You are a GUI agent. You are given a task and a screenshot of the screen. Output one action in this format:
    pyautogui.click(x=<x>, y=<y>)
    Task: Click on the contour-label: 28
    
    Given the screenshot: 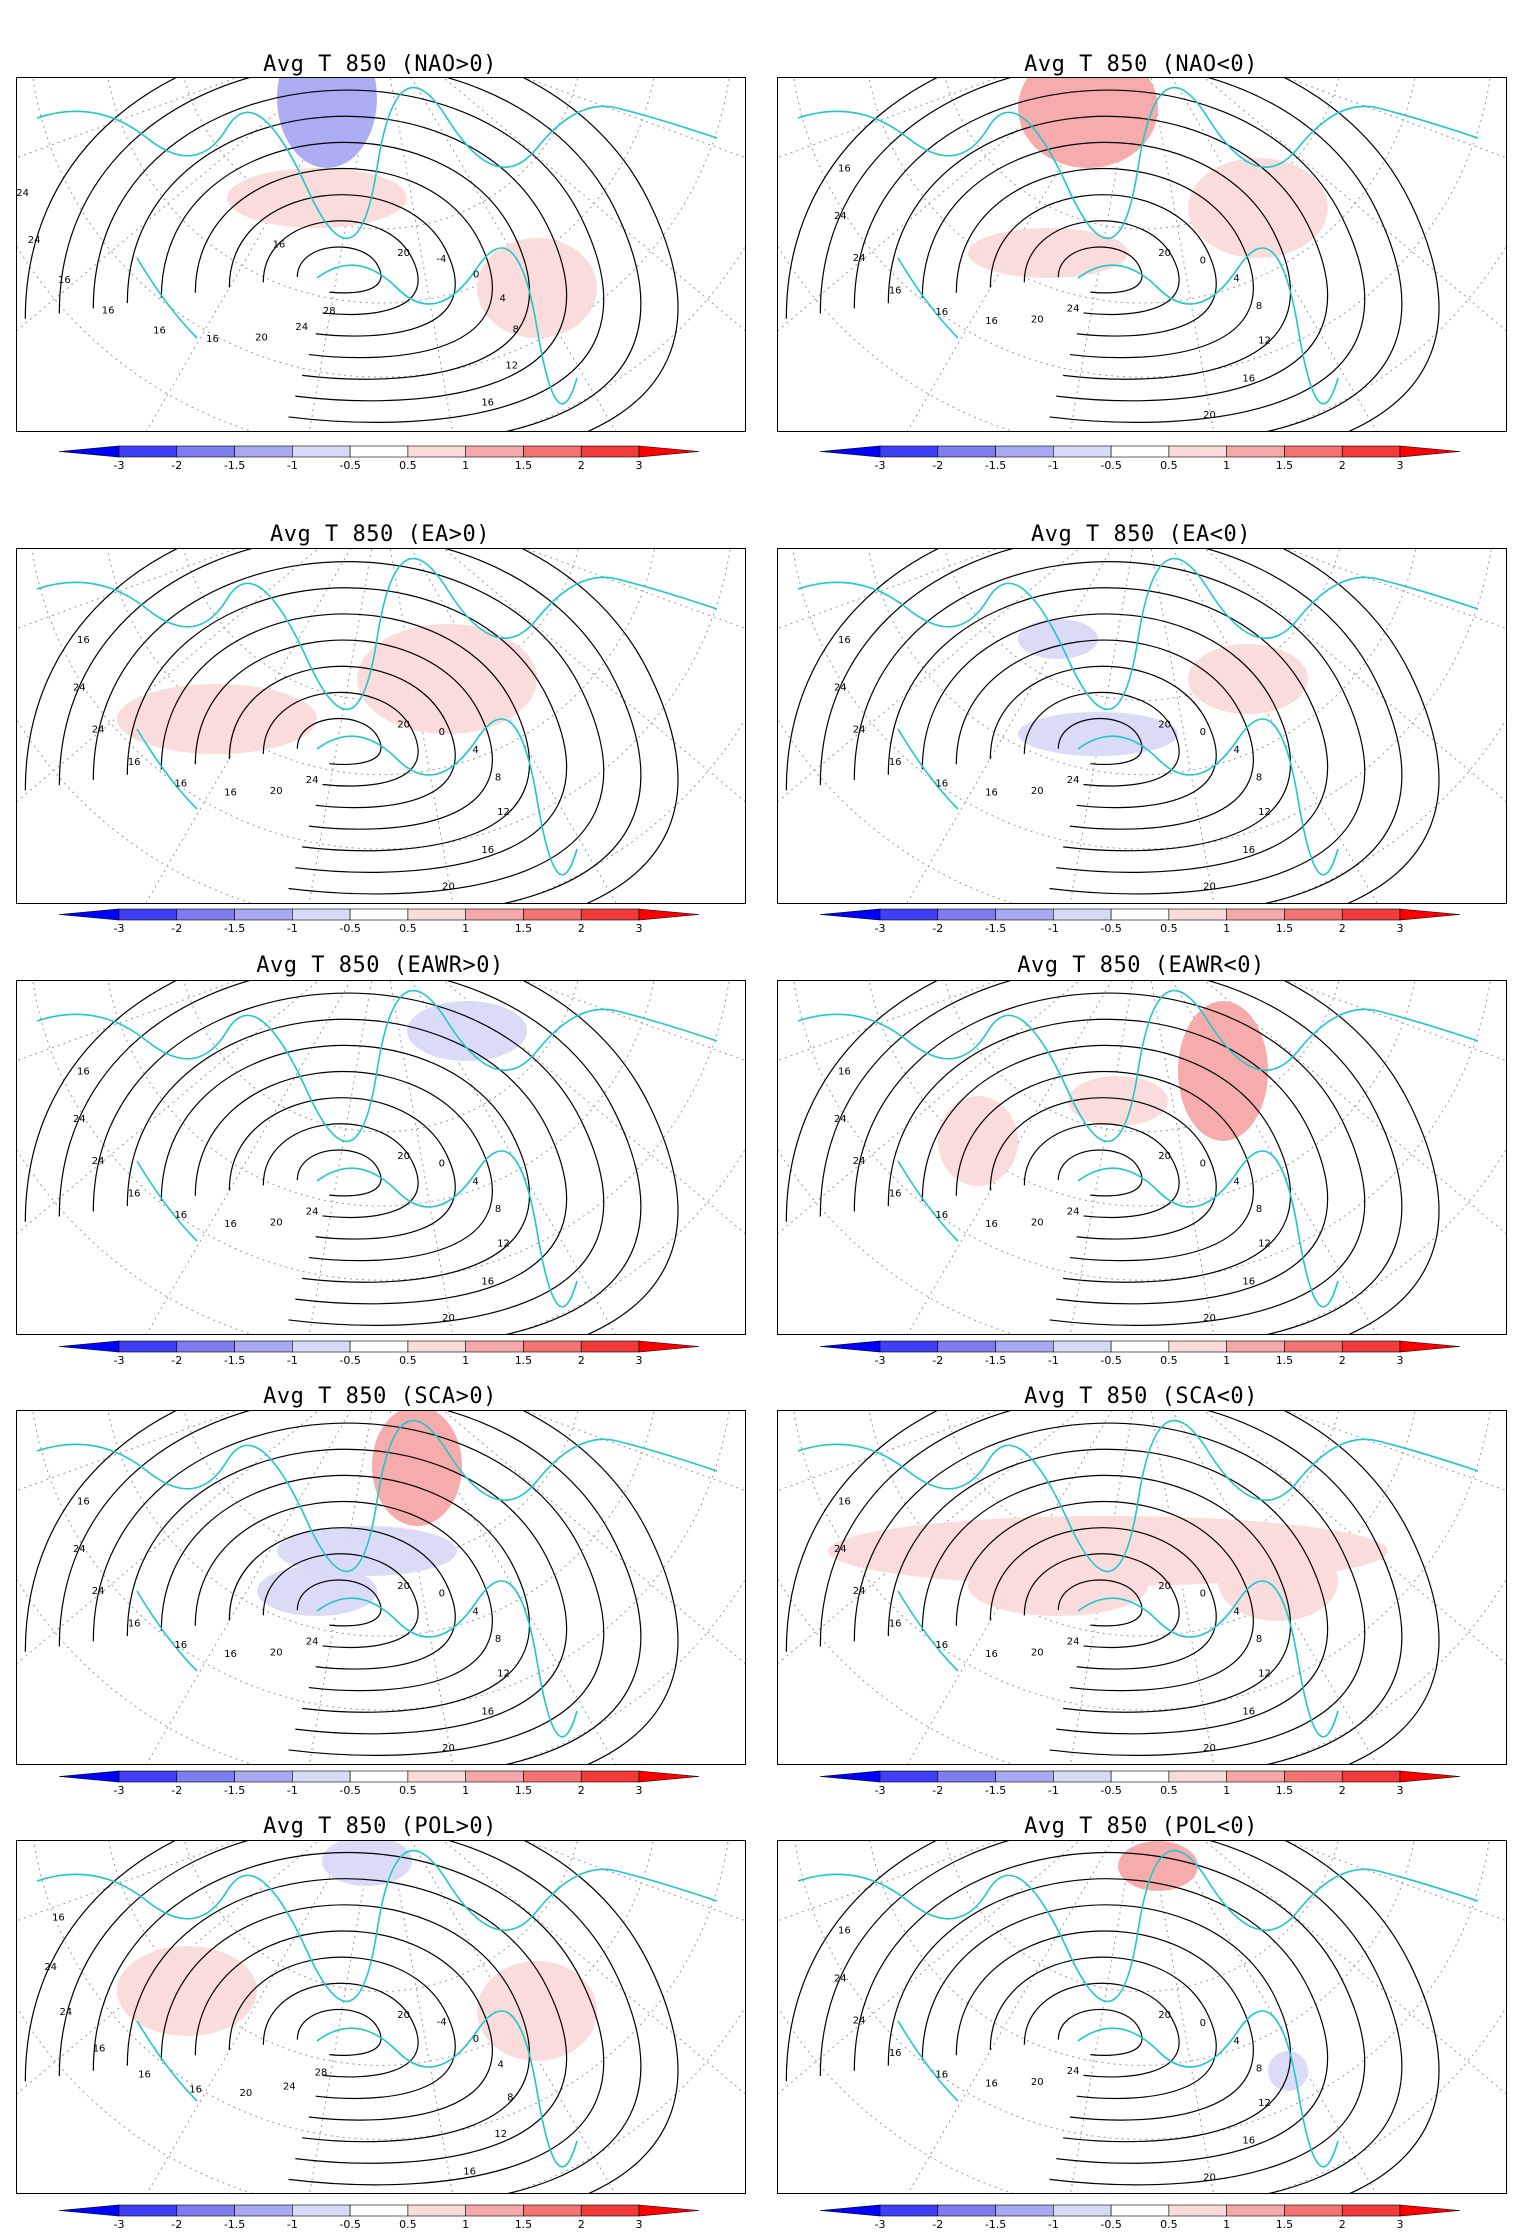 What is the action you would take?
    pyautogui.click(x=321, y=2073)
    